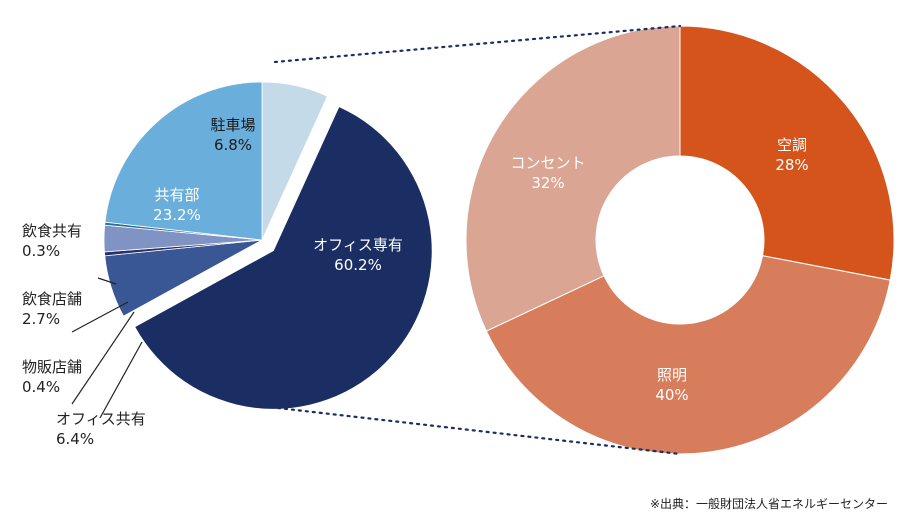  Describe the element at coordinates (101, 429) in the screenshot. I see `pie-label-2: オフィス共有 6.4%` at that location.